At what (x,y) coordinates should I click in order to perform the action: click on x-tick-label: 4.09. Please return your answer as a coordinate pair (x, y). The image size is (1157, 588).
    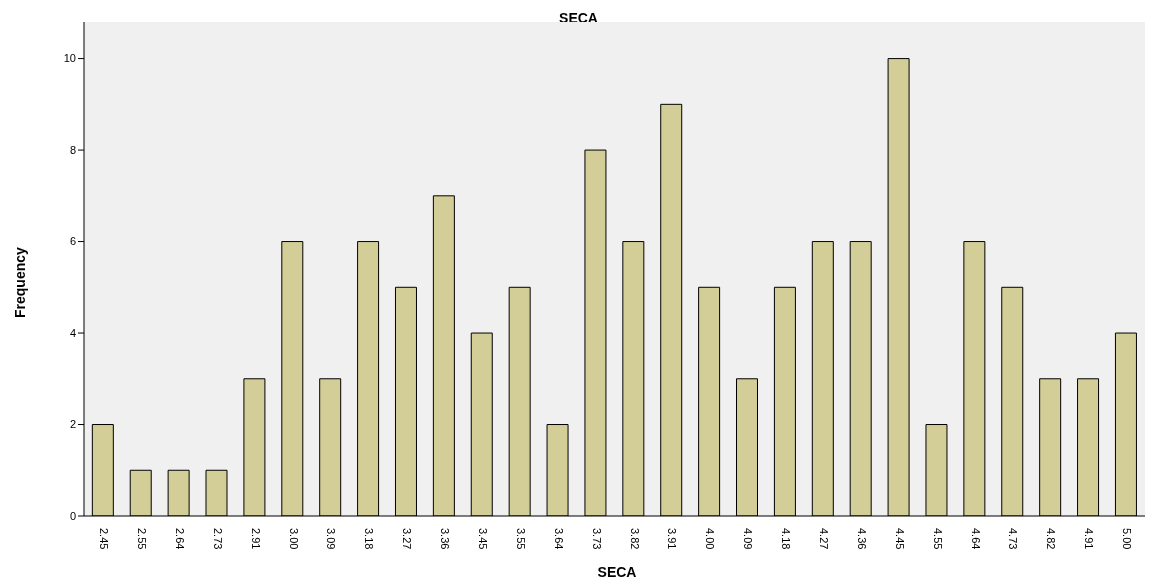
    Looking at the image, I should click on (748, 539).